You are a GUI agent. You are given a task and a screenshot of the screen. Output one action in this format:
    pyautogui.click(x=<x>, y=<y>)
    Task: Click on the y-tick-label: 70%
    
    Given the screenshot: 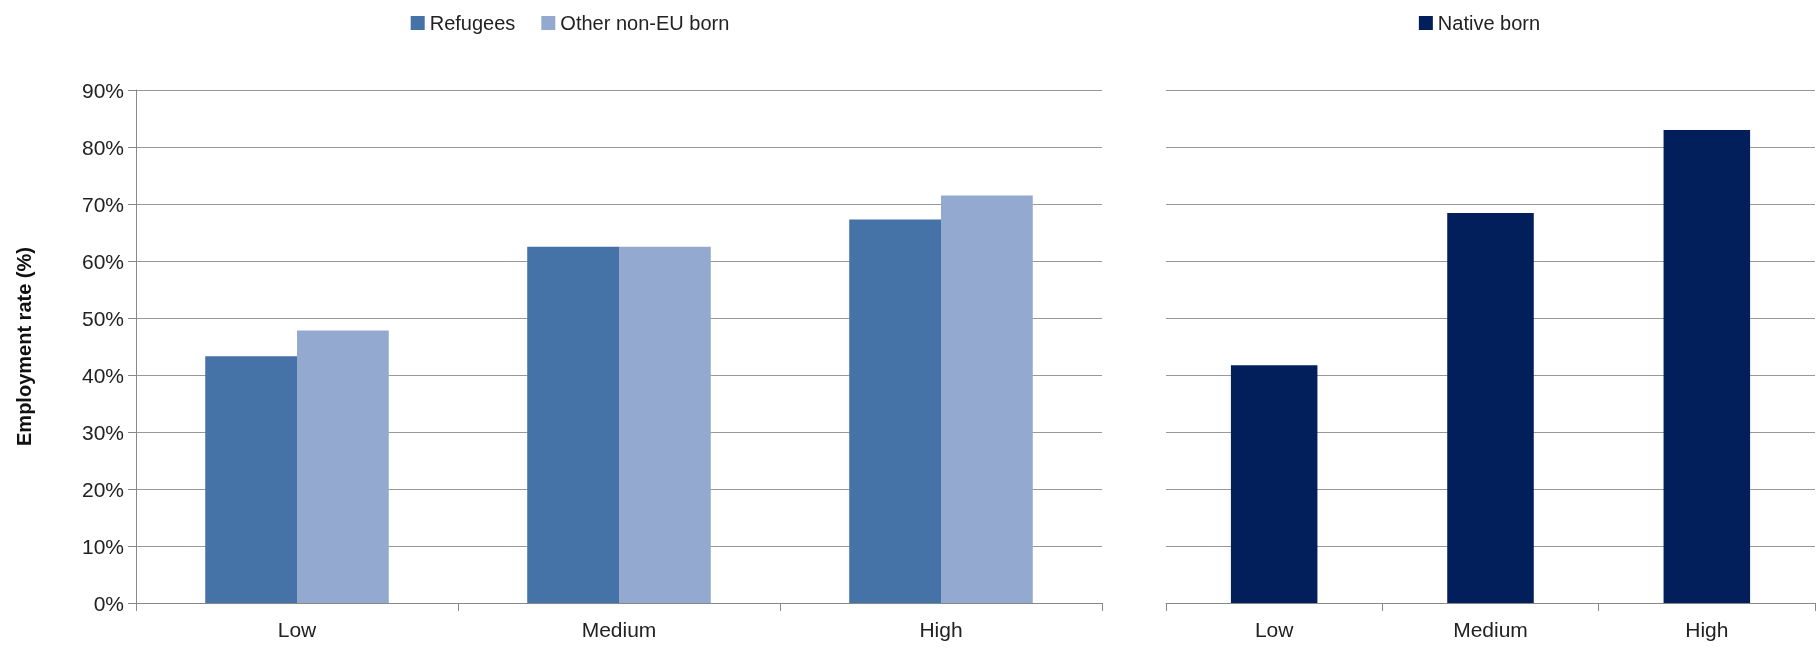 What is the action you would take?
    pyautogui.click(x=102, y=204)
    